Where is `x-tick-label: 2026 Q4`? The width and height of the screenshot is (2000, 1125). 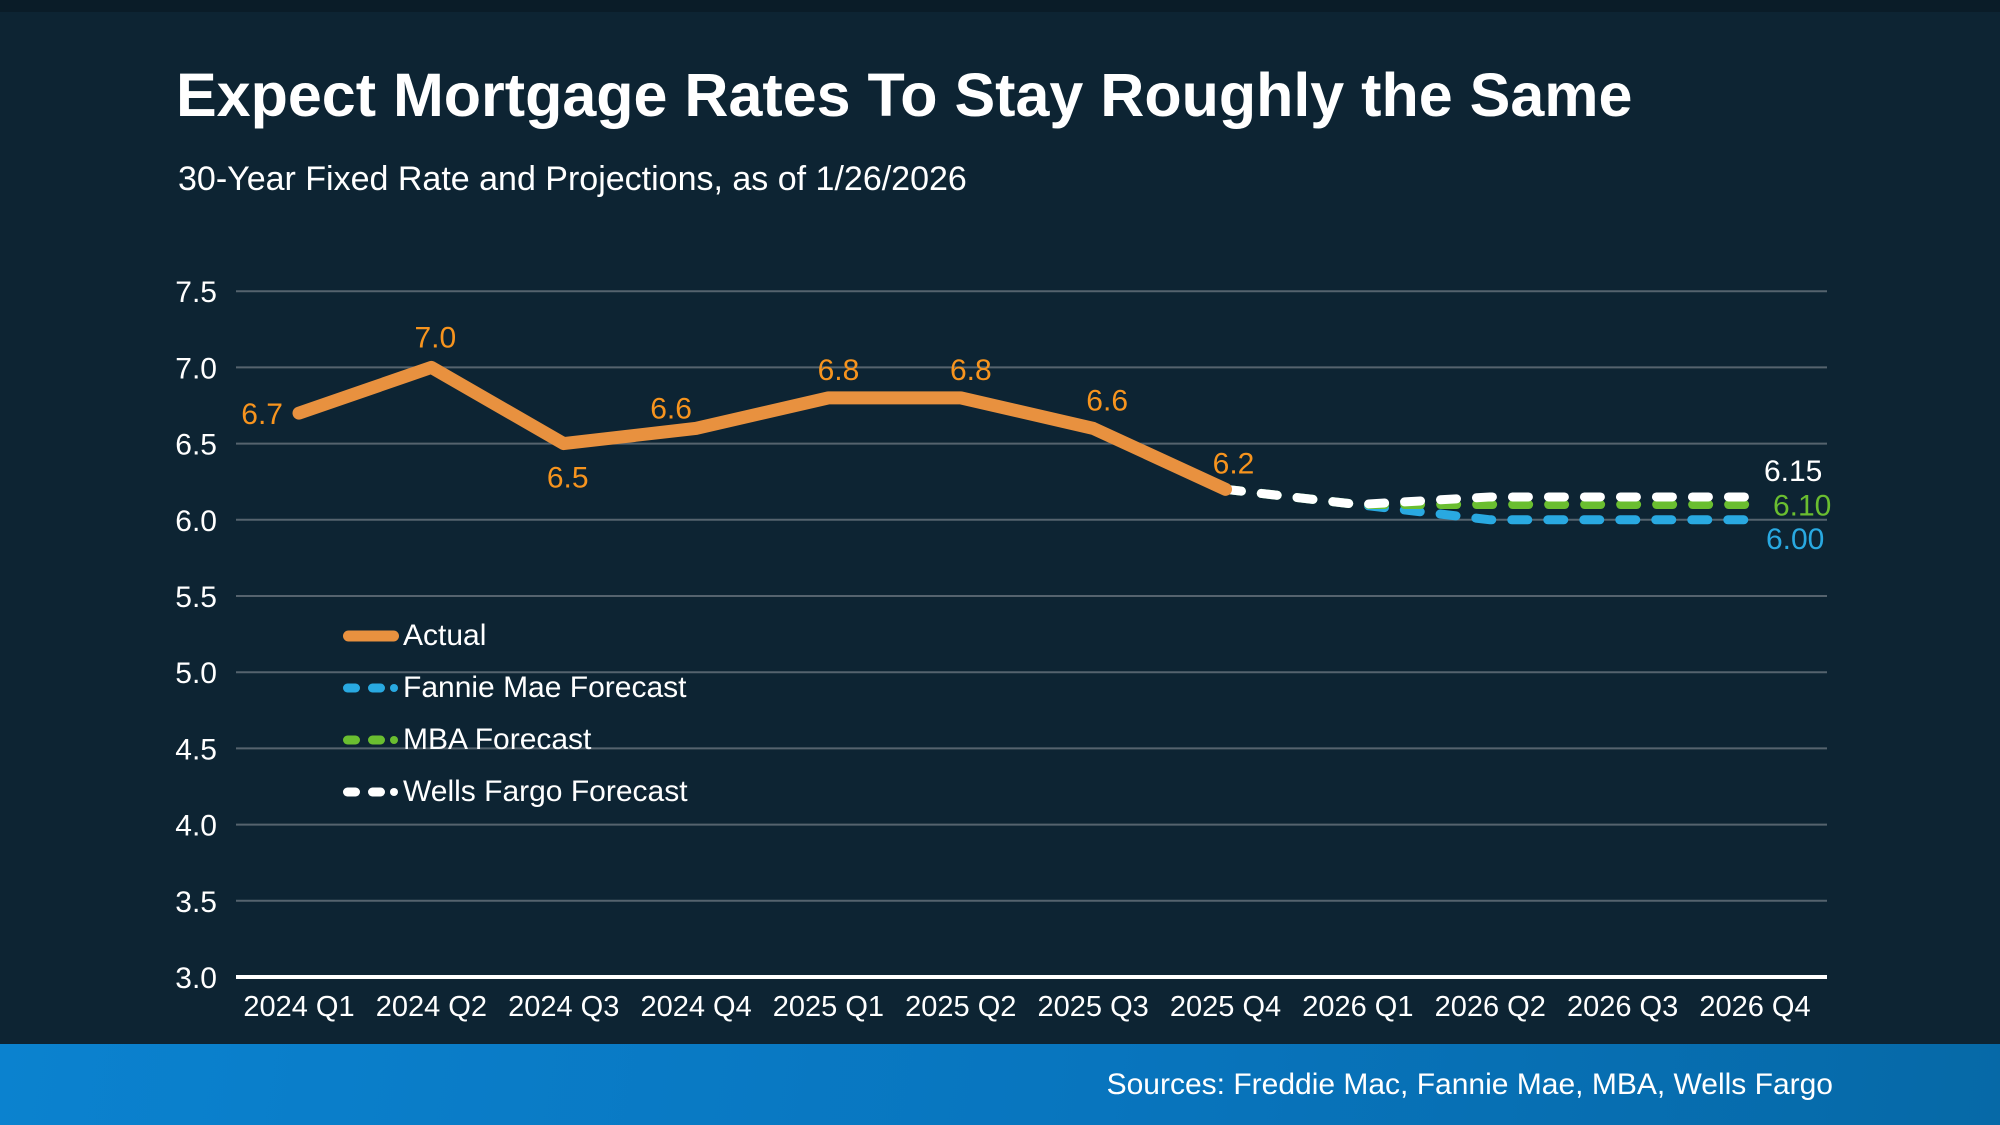 x-tick-label: 2026 Q4 is located at coordinates (1754, 1007).